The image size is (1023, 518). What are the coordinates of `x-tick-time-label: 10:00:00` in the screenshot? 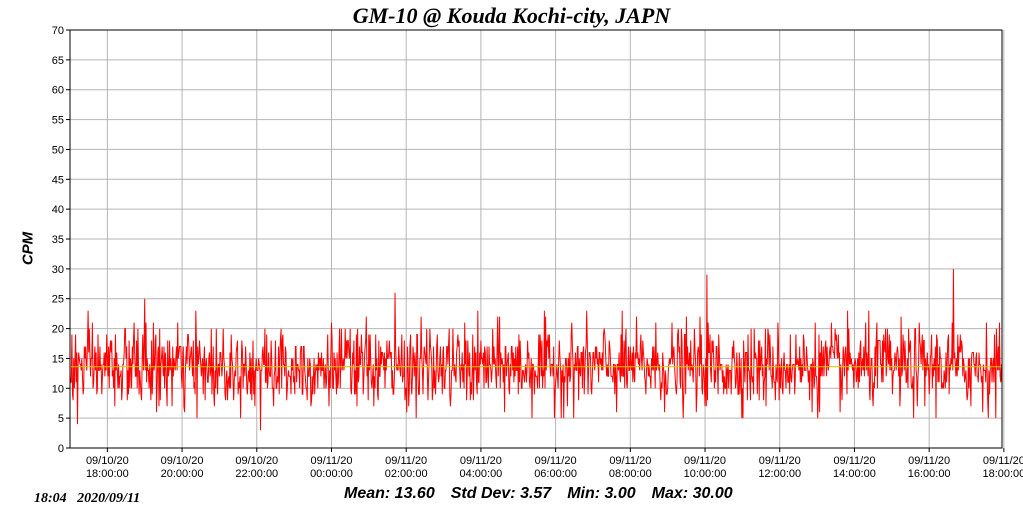 It's located at (705, 474).